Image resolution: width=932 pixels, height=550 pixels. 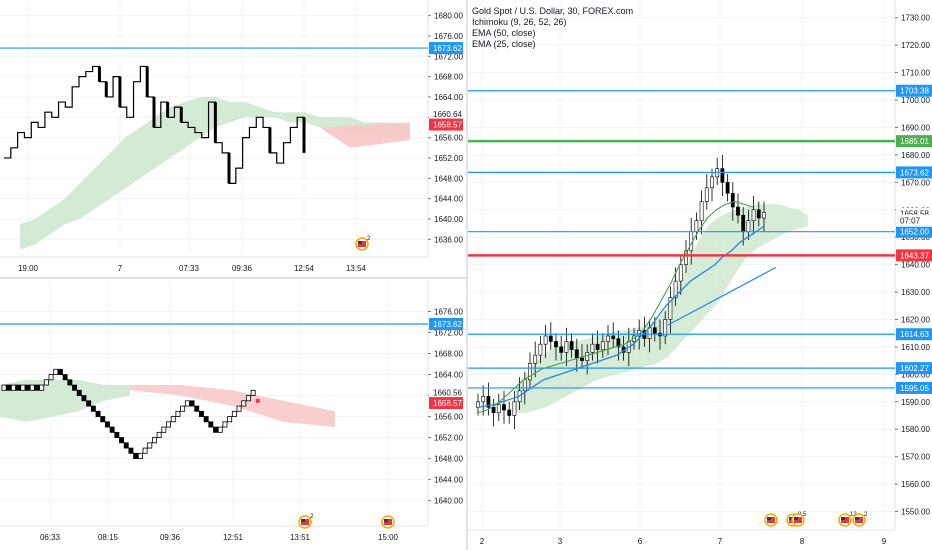 What do you see at coordinates (448, 199) in the screenshot?
I see `price-tick-label: 1644.00` at bounding box center [448, 199].